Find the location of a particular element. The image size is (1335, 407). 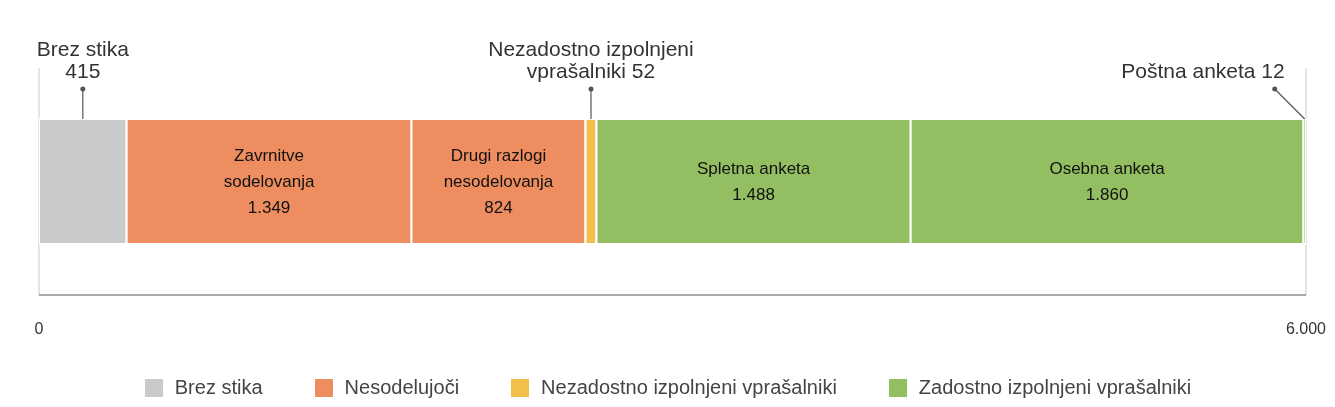

data-label: Spletna anketa 1.488 is located at coordinates (753, 182).